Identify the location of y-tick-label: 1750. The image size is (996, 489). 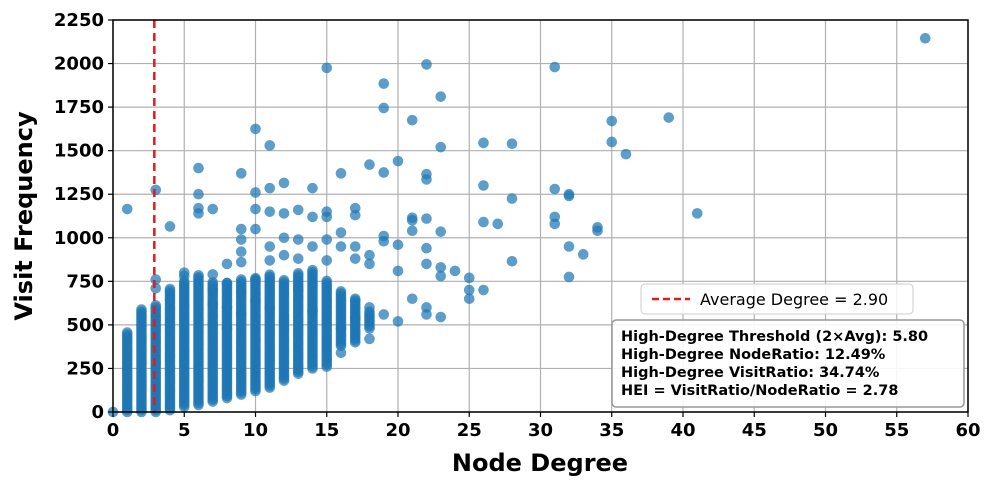
(79, 107).